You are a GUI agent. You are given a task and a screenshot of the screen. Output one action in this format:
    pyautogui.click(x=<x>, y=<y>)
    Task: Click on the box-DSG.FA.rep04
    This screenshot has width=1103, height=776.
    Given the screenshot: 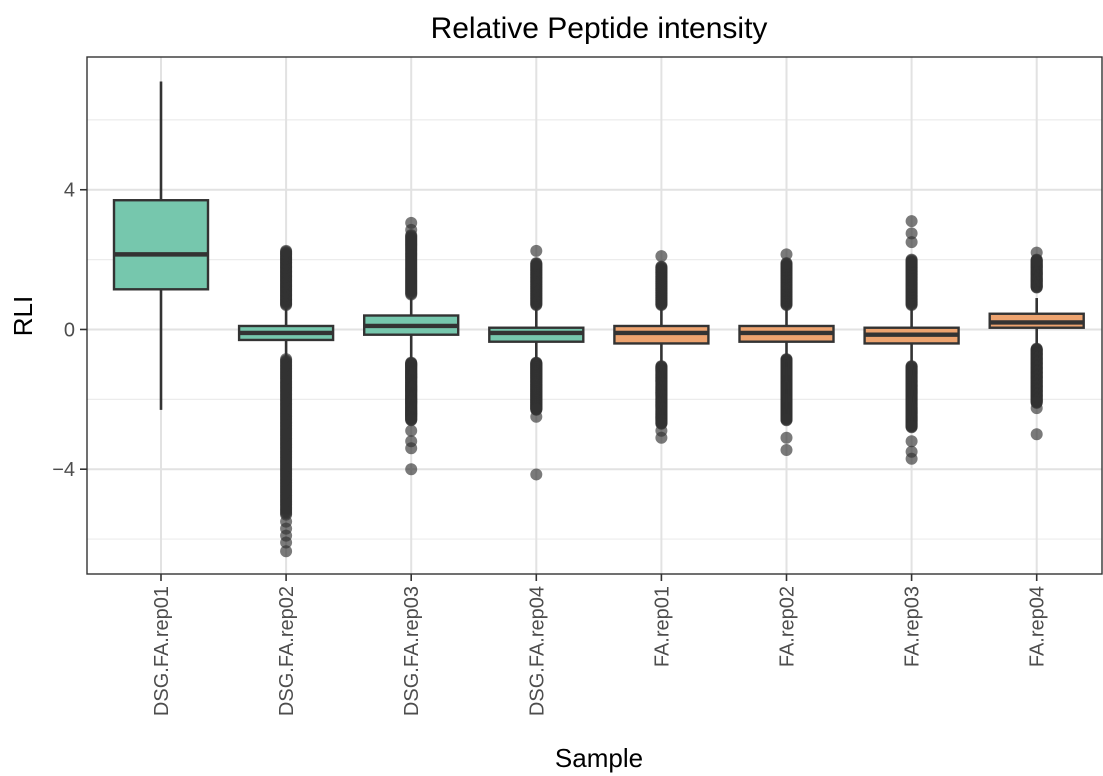 What is the action you would take?
    pyautogui.click(x=536, y=362)
    